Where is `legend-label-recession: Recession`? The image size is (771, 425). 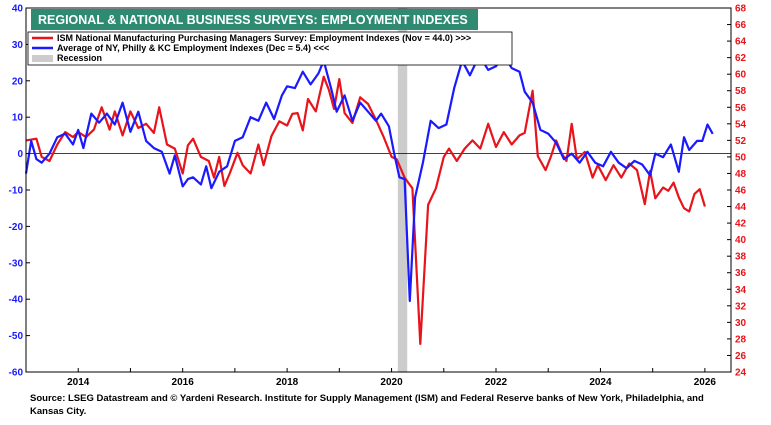 legend-label-recession: Recession is located at coordinates (79, 58).